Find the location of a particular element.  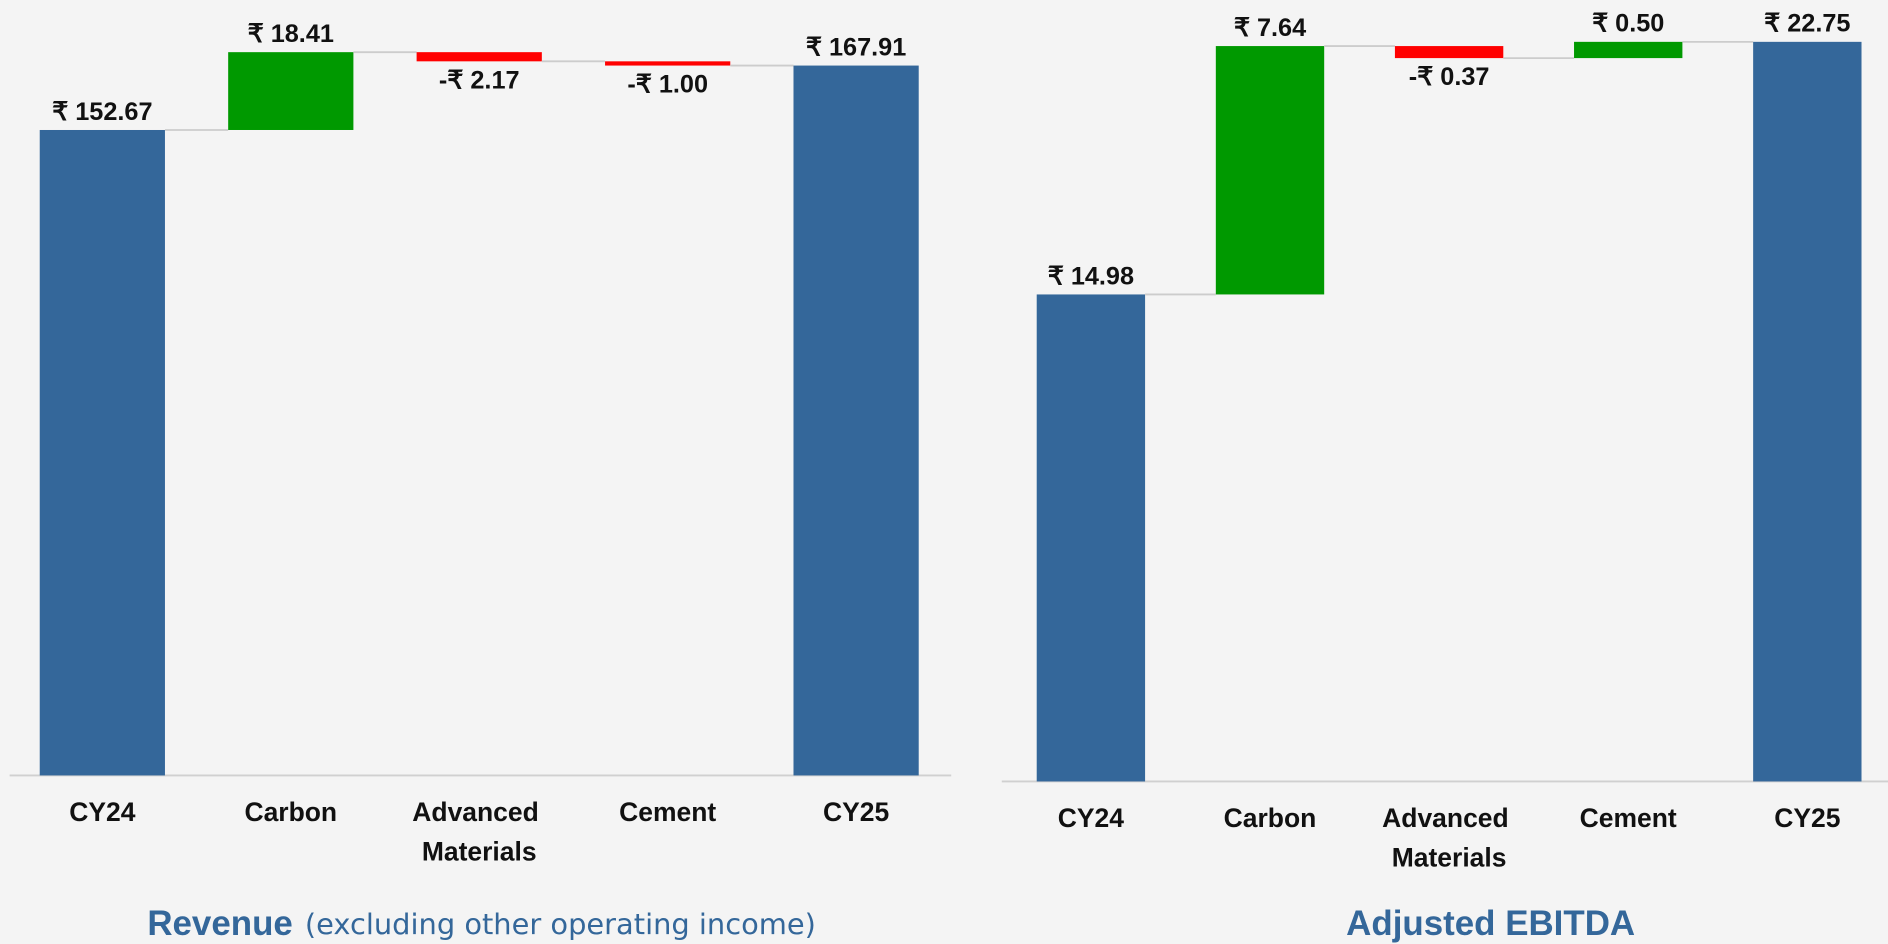

data-label: ₹ 22.75 is located at coordinates (1807, 24).